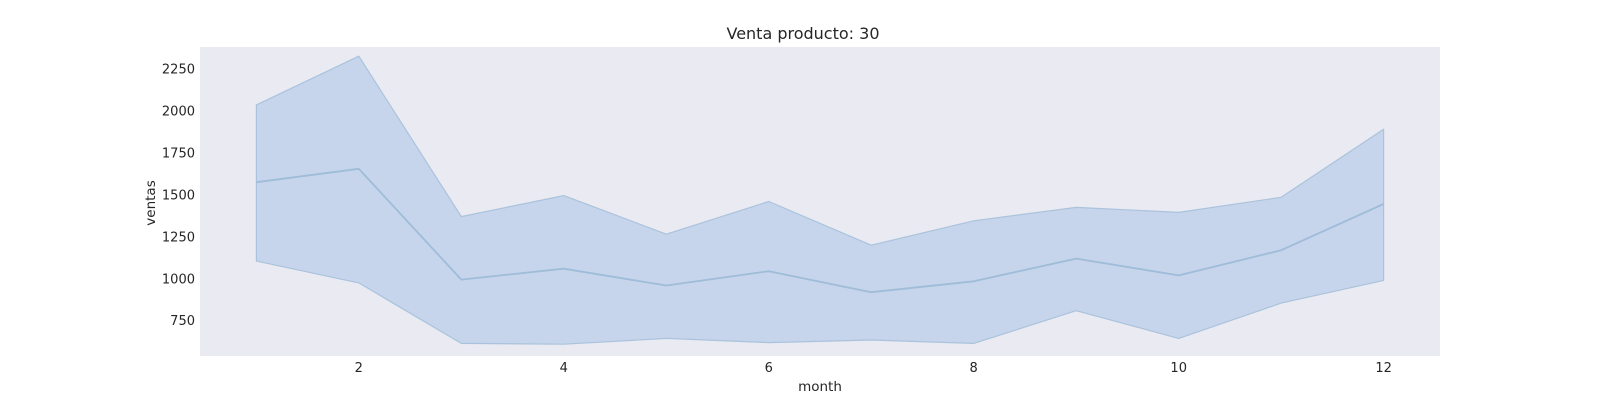 The height and width of the screenshot is (404, 1600). Describe the element at coordinates (974, 368) in the screenshot. I see `x-tick-label: 8` at that location.